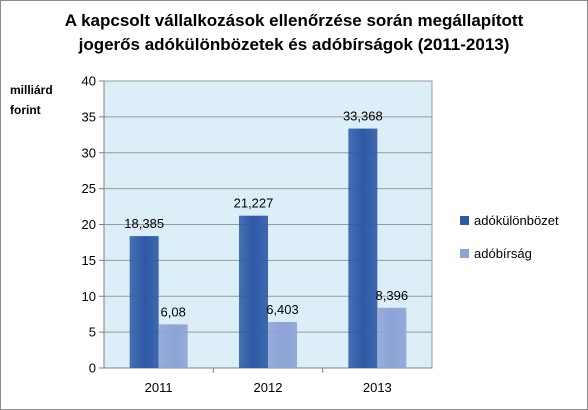 Image resolution: width=588 pixels, height=410 pixels. Describe the element at coordinates (89, 81) in the screenshot. I see `y-tick-label-8: 40` at that location.